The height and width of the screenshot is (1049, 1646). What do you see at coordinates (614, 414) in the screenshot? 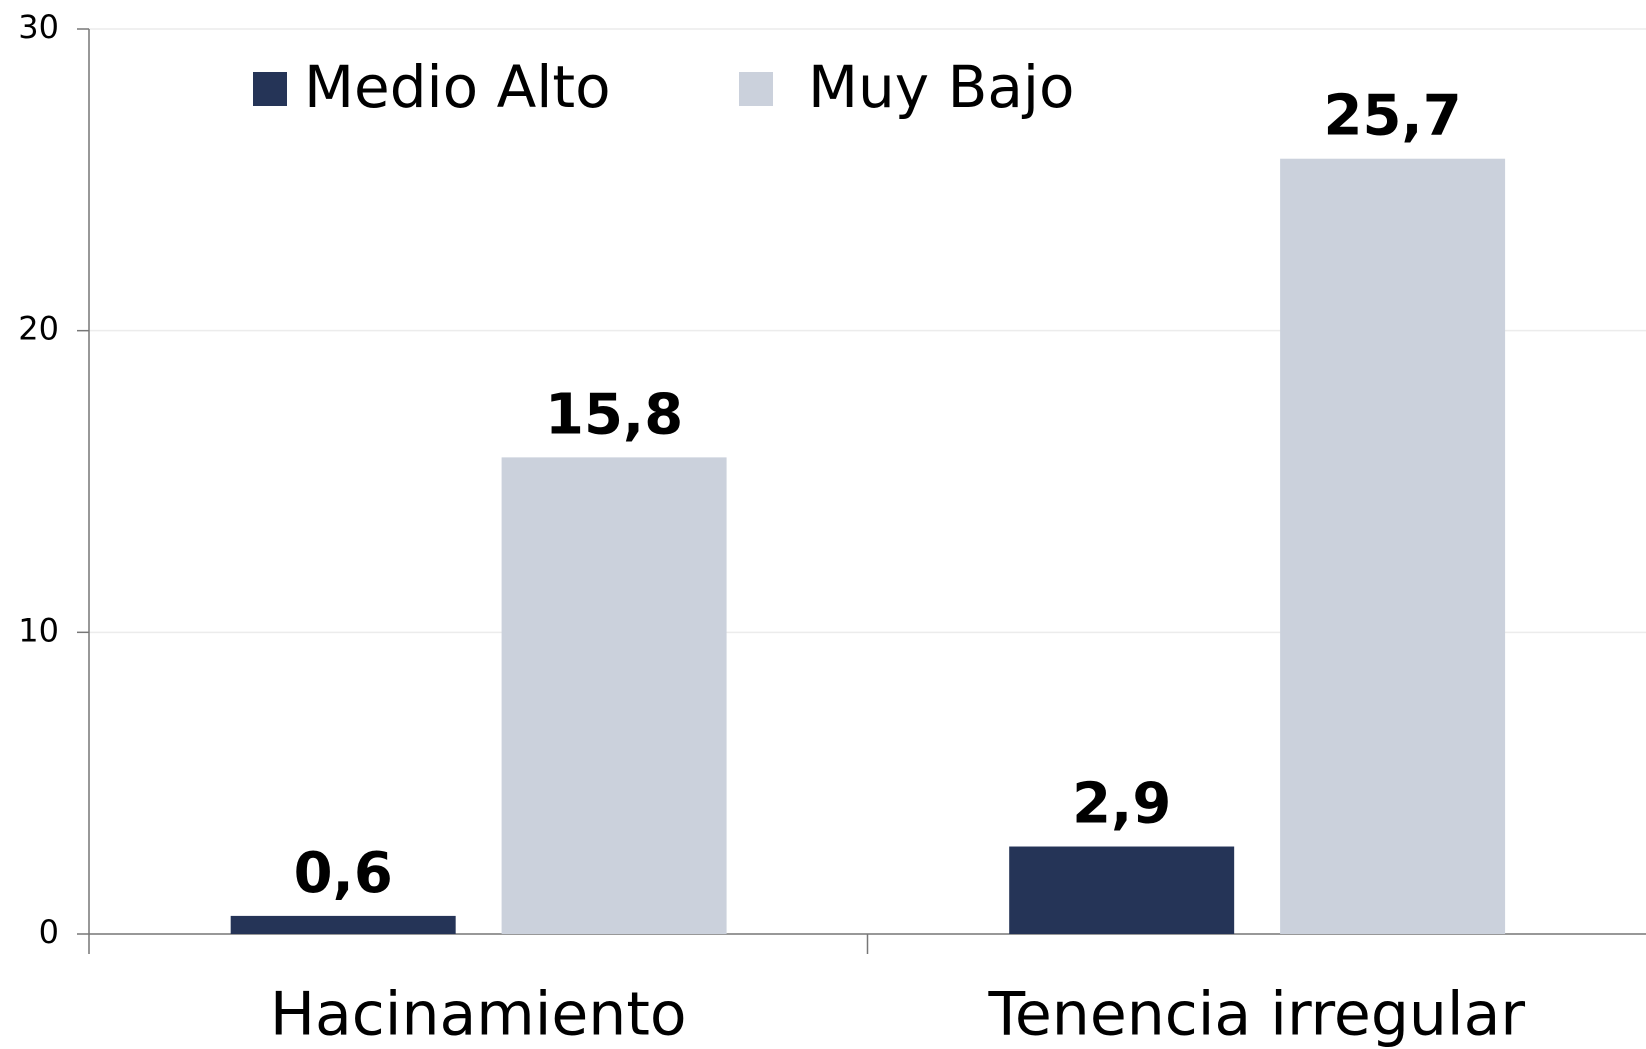
I see `value-label: 15,8` at bounding box center [614, 414].